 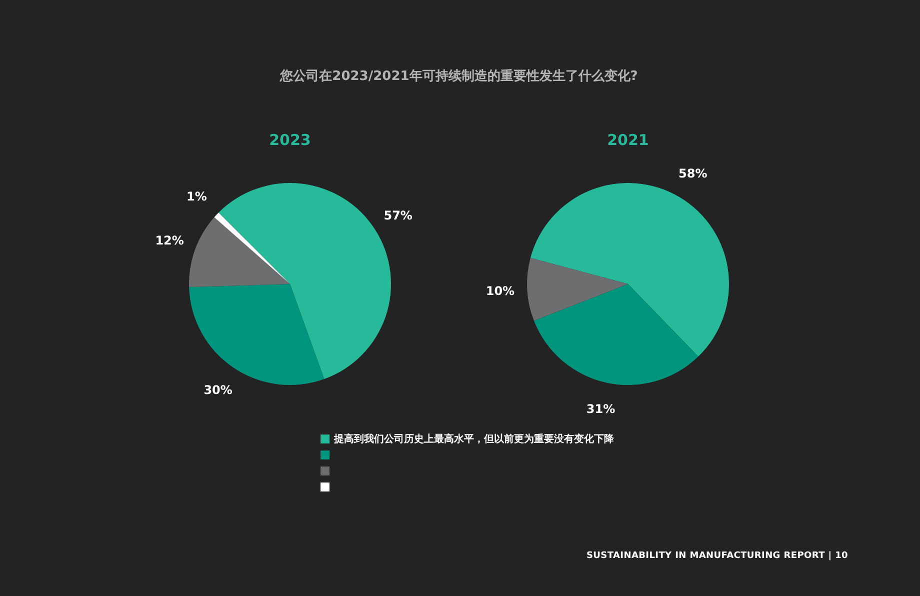 What do you see at coordinates (601, 409) in the screenshot?
I see `data-label: 31%` at bounding box center [601, 409].